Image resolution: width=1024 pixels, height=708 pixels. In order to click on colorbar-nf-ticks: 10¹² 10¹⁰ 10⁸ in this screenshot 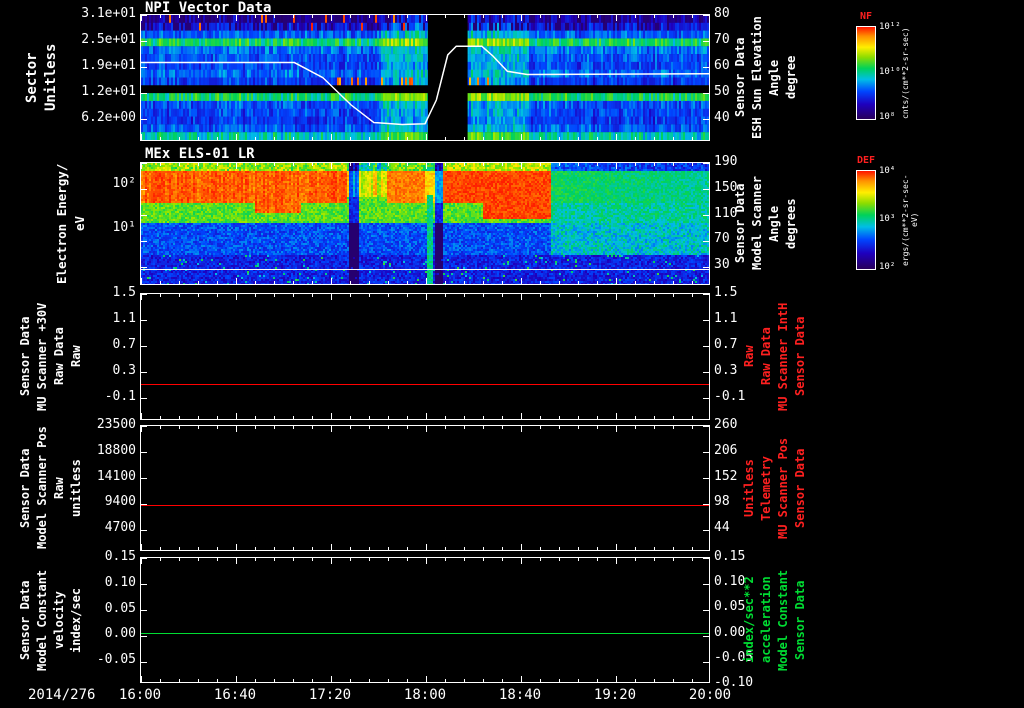, I will do `click(890, 72)`.